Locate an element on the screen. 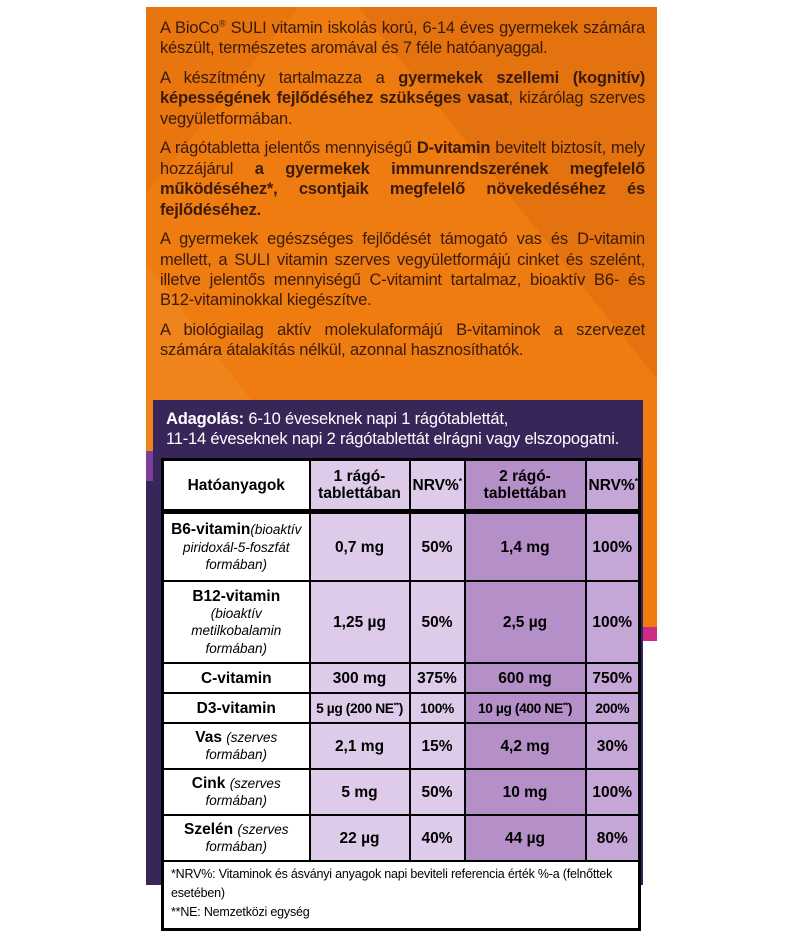 This screenshot has height=931, width=800. value-cell: 300 mg is located at coordinates (359, 678).